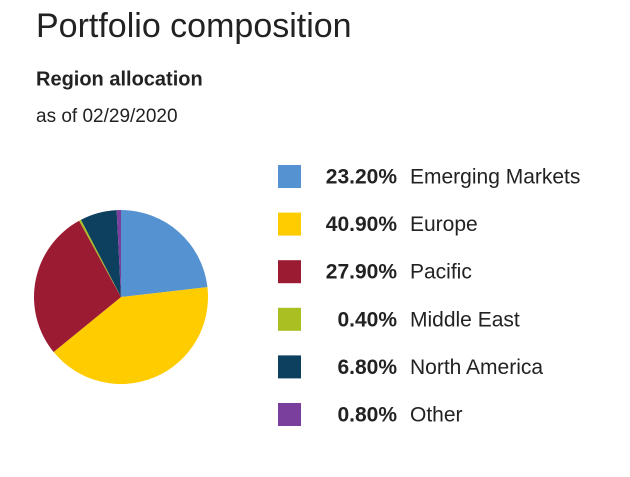 Image resolution: width=630 pixels, height=477 pixels. What do you see at coordinates (194, 26) in the screenshot?
I see `chart-title: Portfolio composition` at bounding box center [194, 26].